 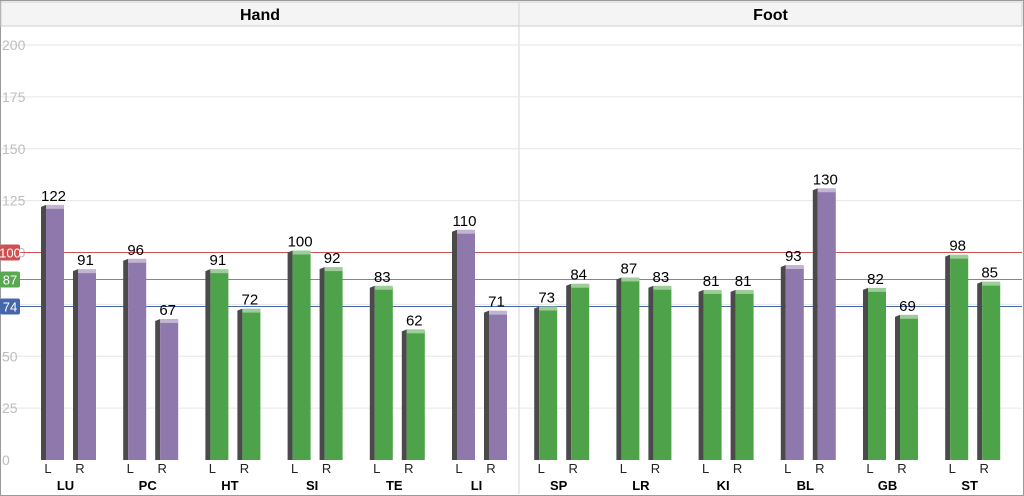 I want to click on data-label: 71, so click(x=496, y=302).